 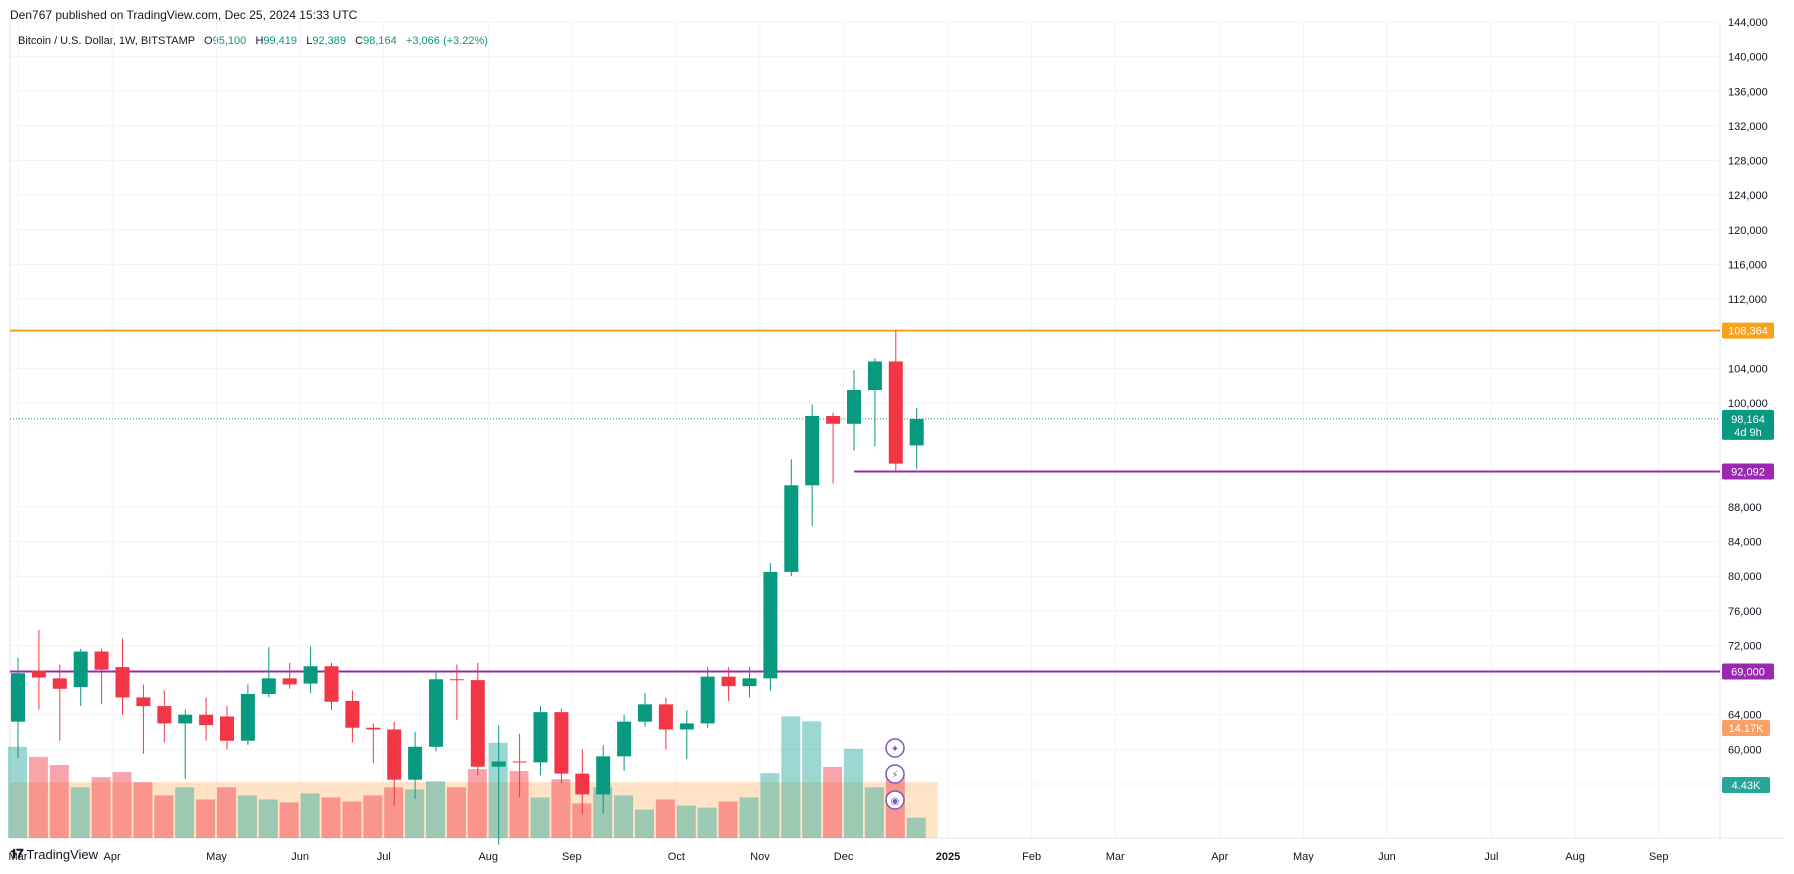 What do you see at coordinates (62, 854) in the screenshot?
I see `tradingview-logo-text: TradingView` at bounding box center [62, 854].